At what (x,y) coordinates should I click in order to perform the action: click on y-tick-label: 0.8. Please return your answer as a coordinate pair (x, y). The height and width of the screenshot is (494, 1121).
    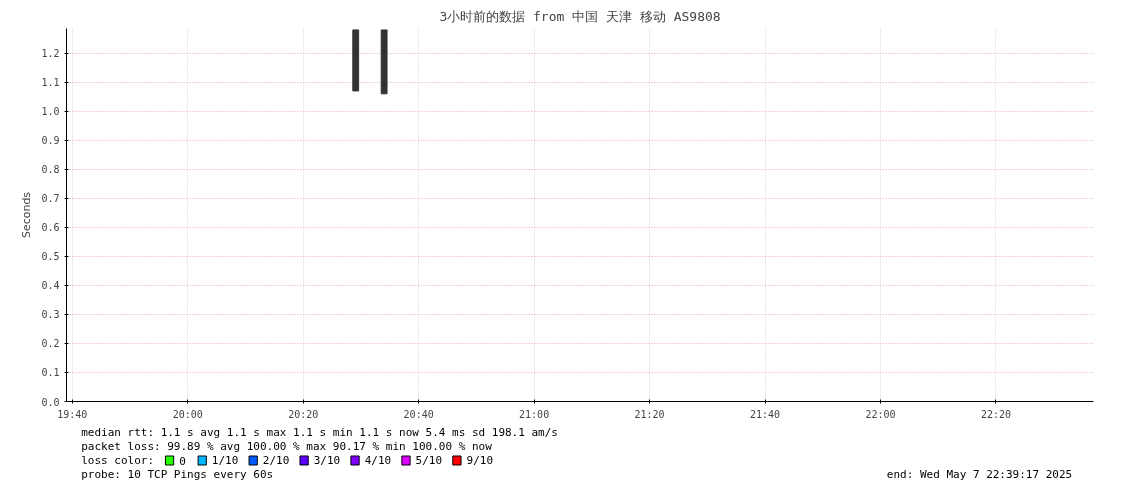
    Looking at the image, I should click on (50, 170).